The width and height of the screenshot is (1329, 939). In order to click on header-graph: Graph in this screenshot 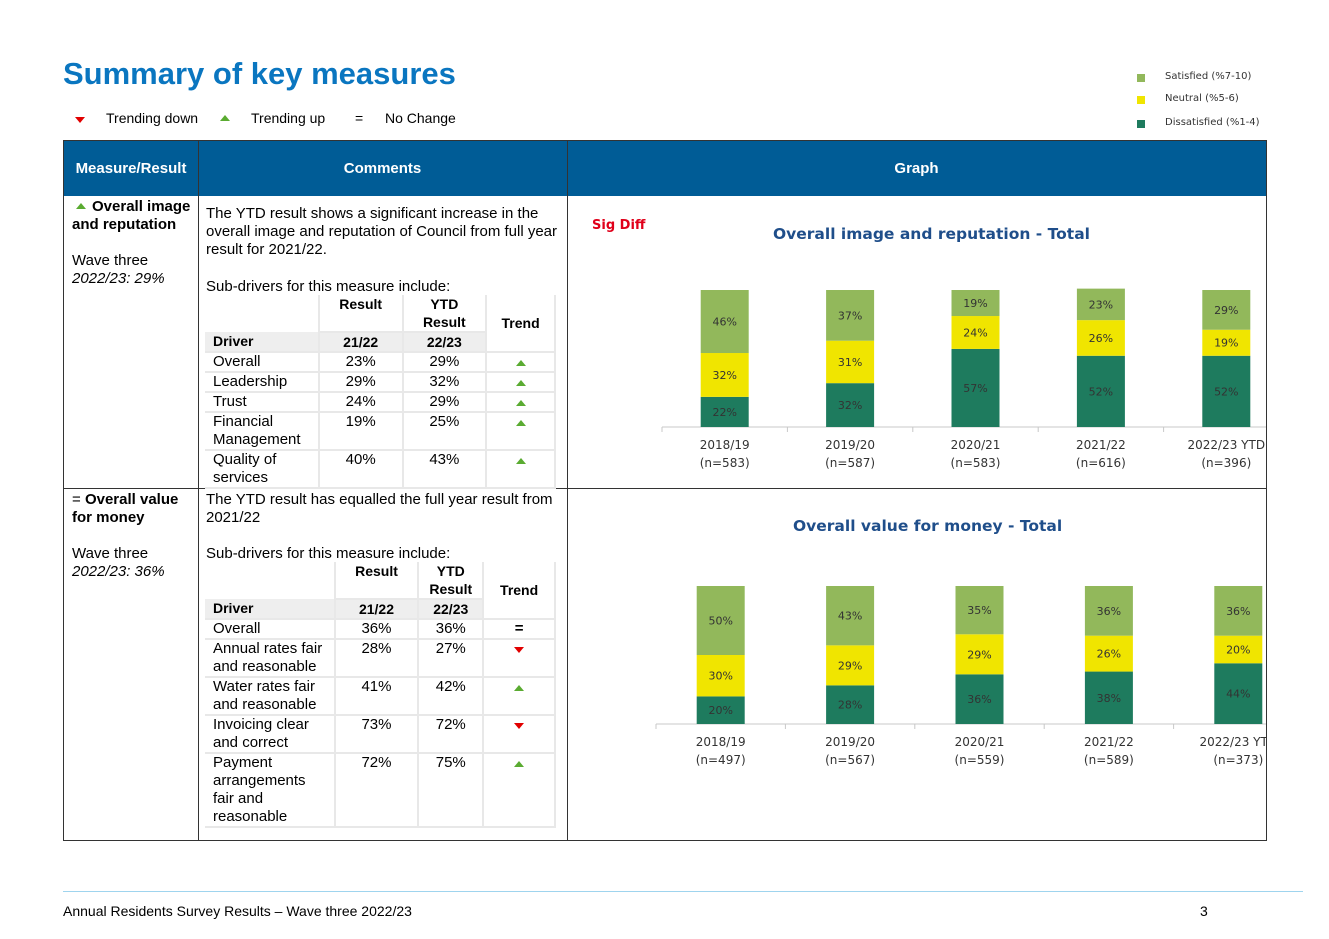, I will do `click(916, 168)`.